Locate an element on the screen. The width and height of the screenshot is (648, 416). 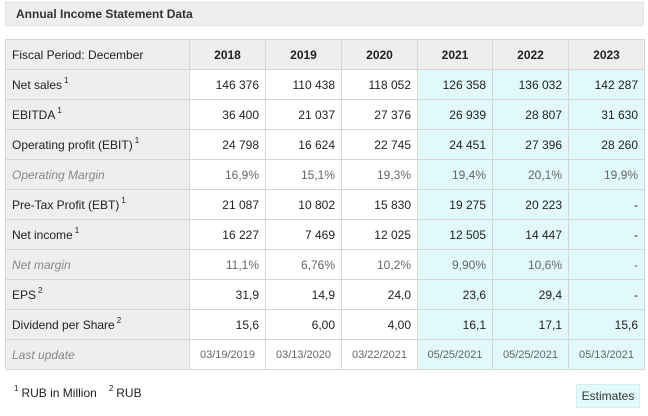
value-cell: 4,00 is located at coordinates (379, 324).